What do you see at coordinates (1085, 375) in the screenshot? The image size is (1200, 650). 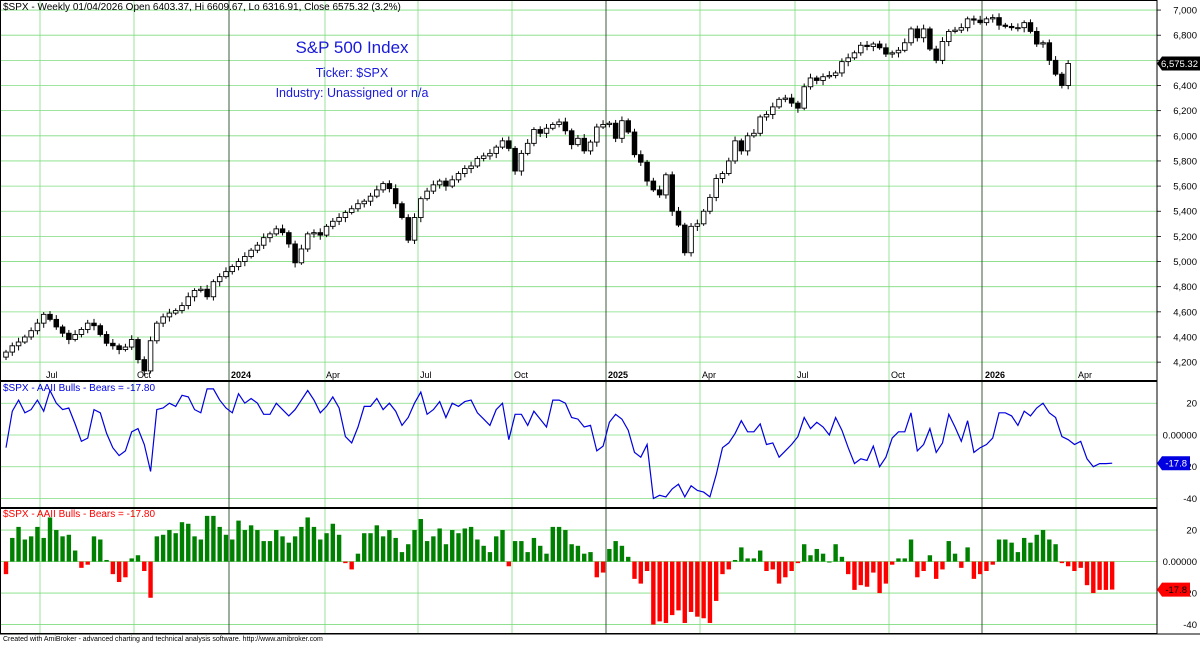 I see `x-axis-tick-label: Apr` at bounding box center [1085, 375].